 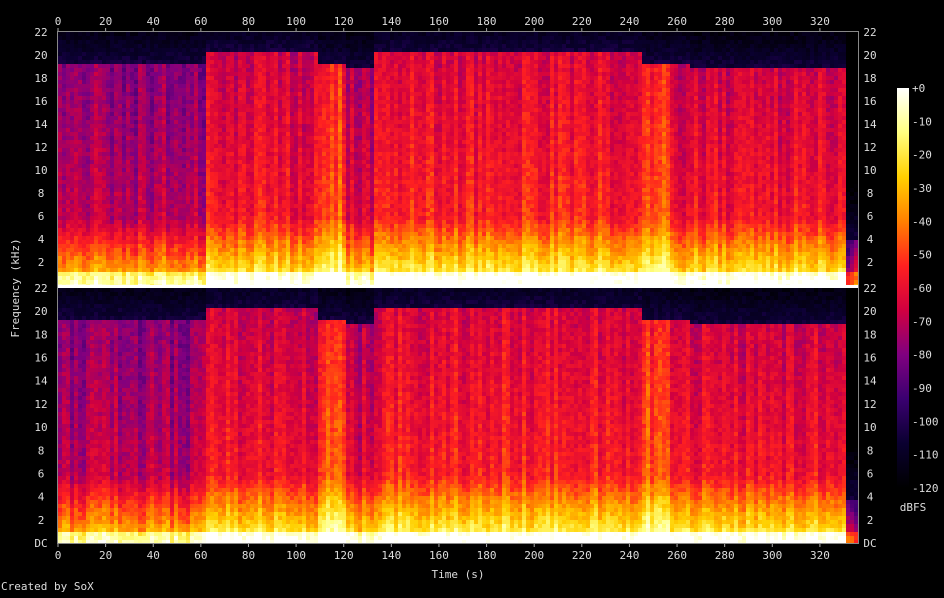 I want to click on y-tick-label-left: DC, so click(x=40, y=543).